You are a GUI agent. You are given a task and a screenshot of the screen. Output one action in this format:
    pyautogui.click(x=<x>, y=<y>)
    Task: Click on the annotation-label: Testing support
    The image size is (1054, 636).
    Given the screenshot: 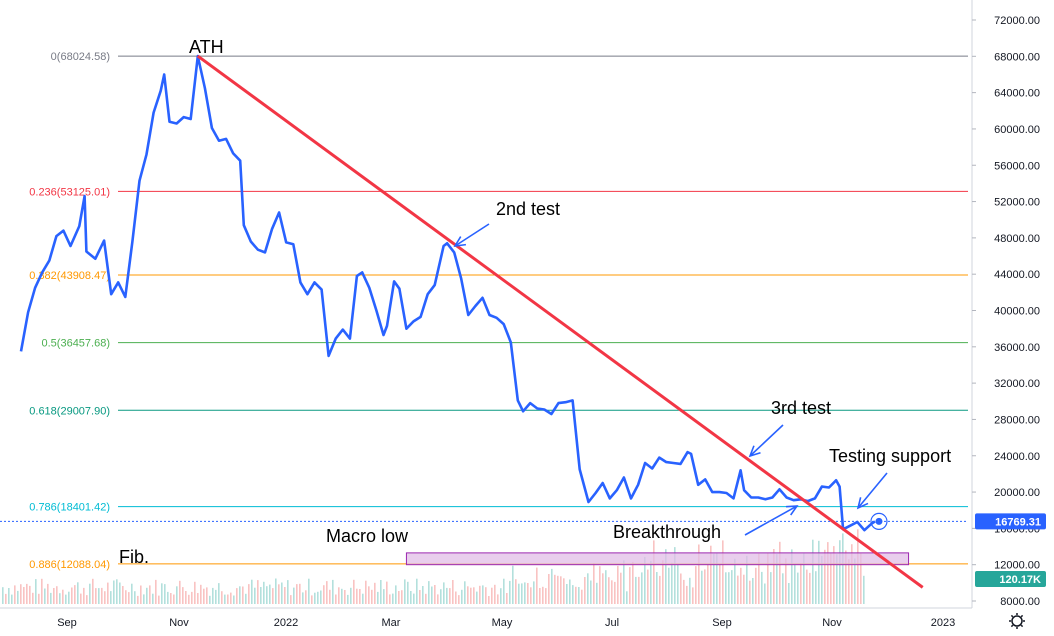 What is the action you would take?
    pyautogui.click(x=890, y=456)
    